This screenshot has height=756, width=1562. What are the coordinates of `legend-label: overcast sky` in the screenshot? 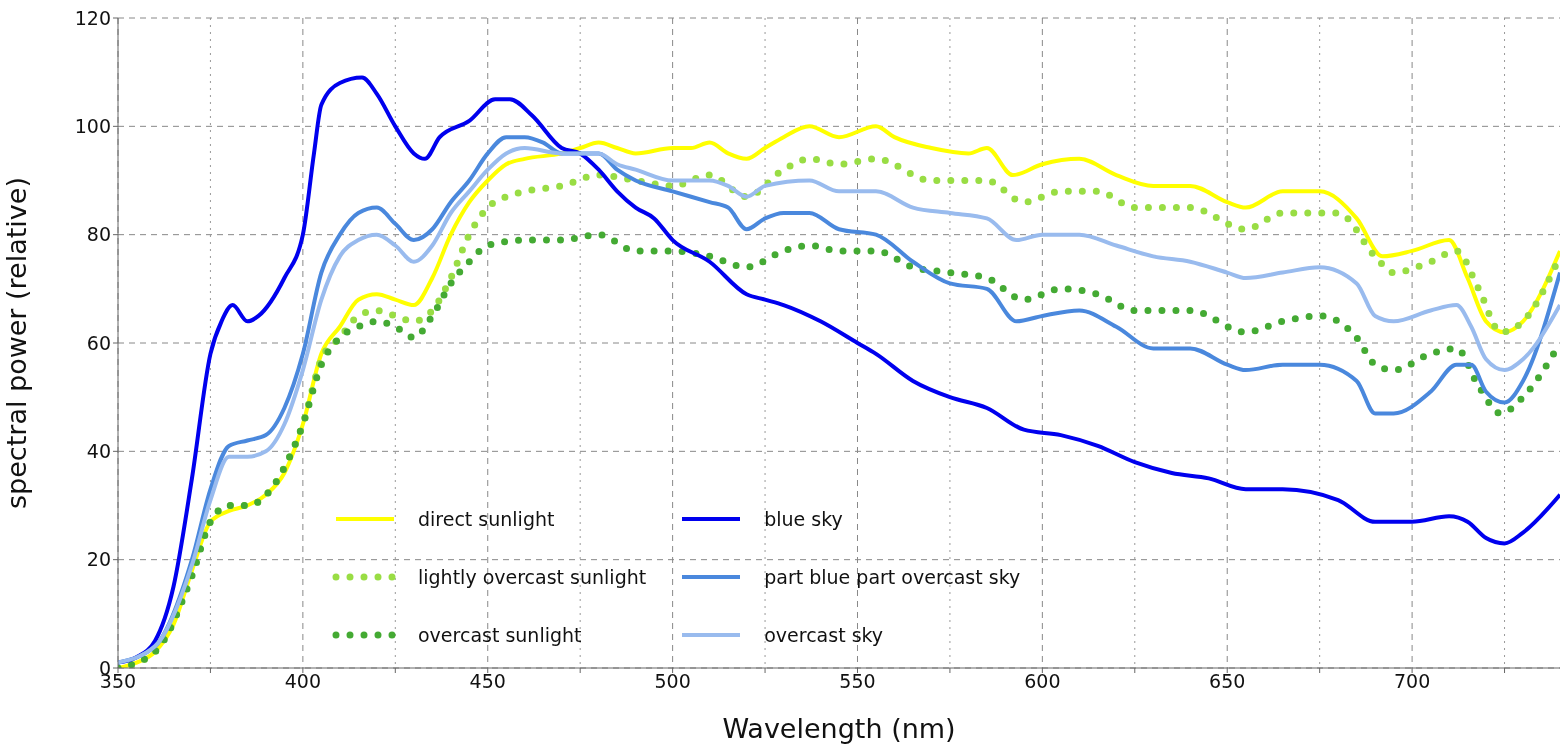 It's located at (824, 635).